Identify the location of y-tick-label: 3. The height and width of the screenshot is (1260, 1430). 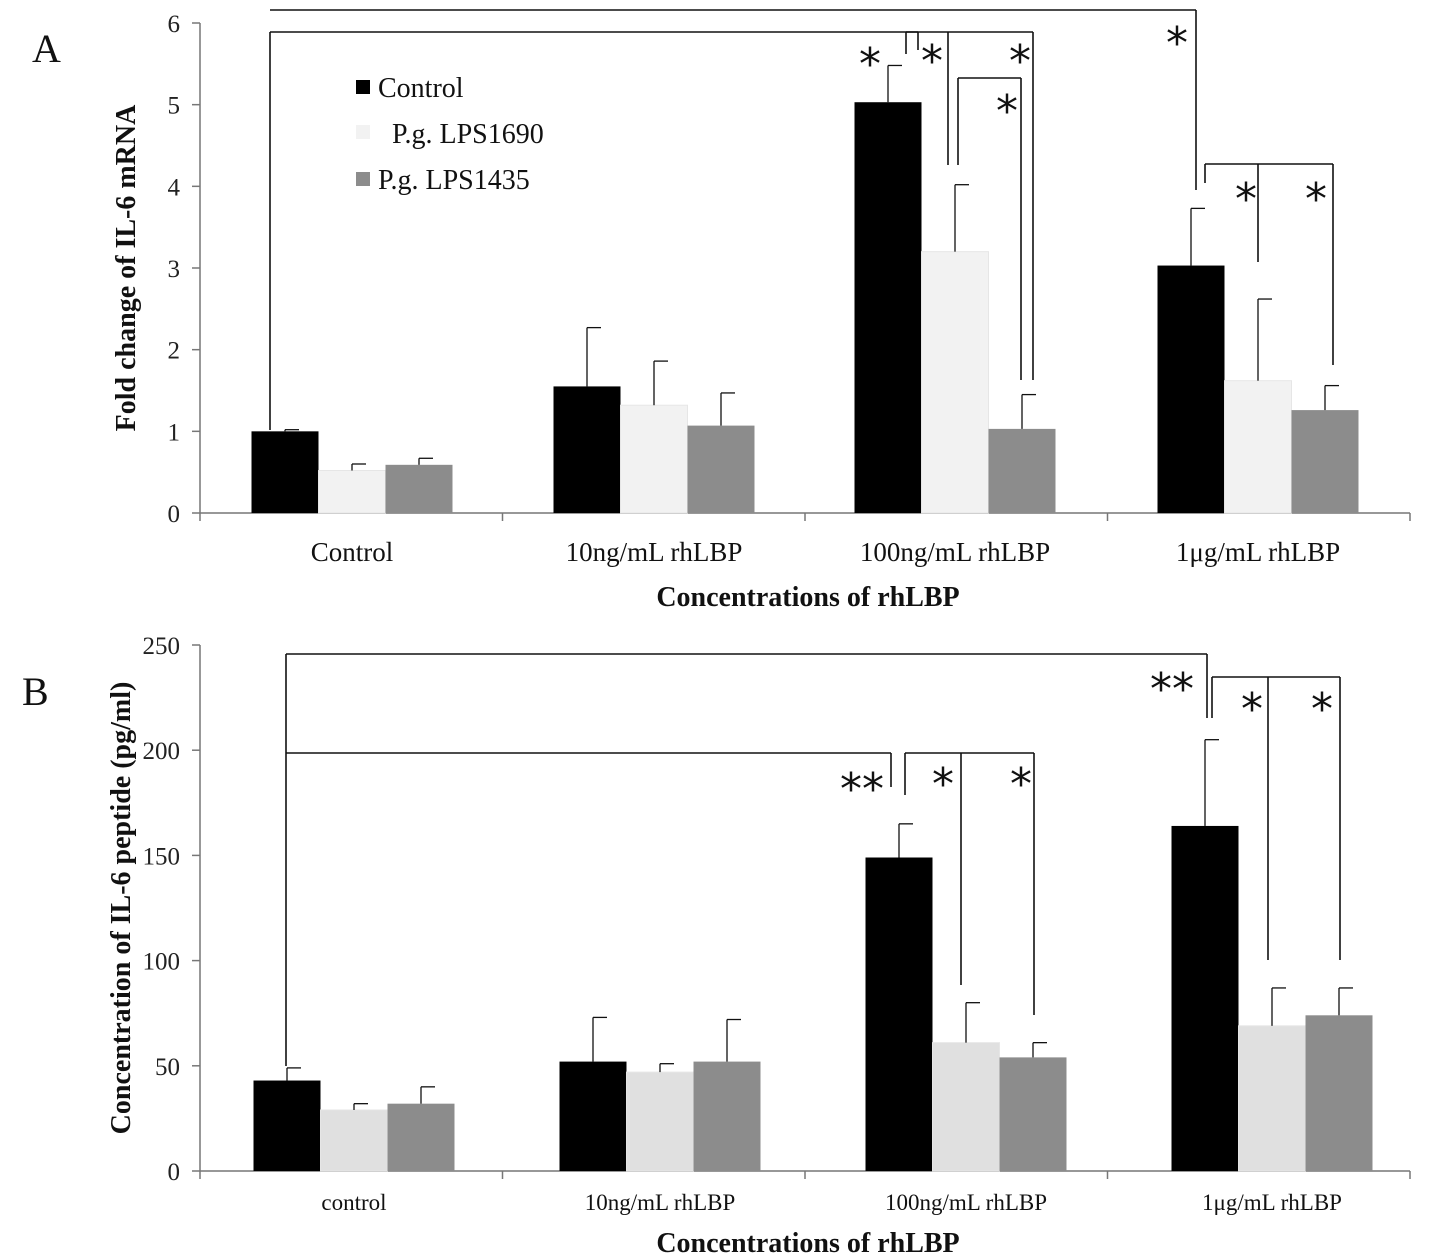
(174, 269).